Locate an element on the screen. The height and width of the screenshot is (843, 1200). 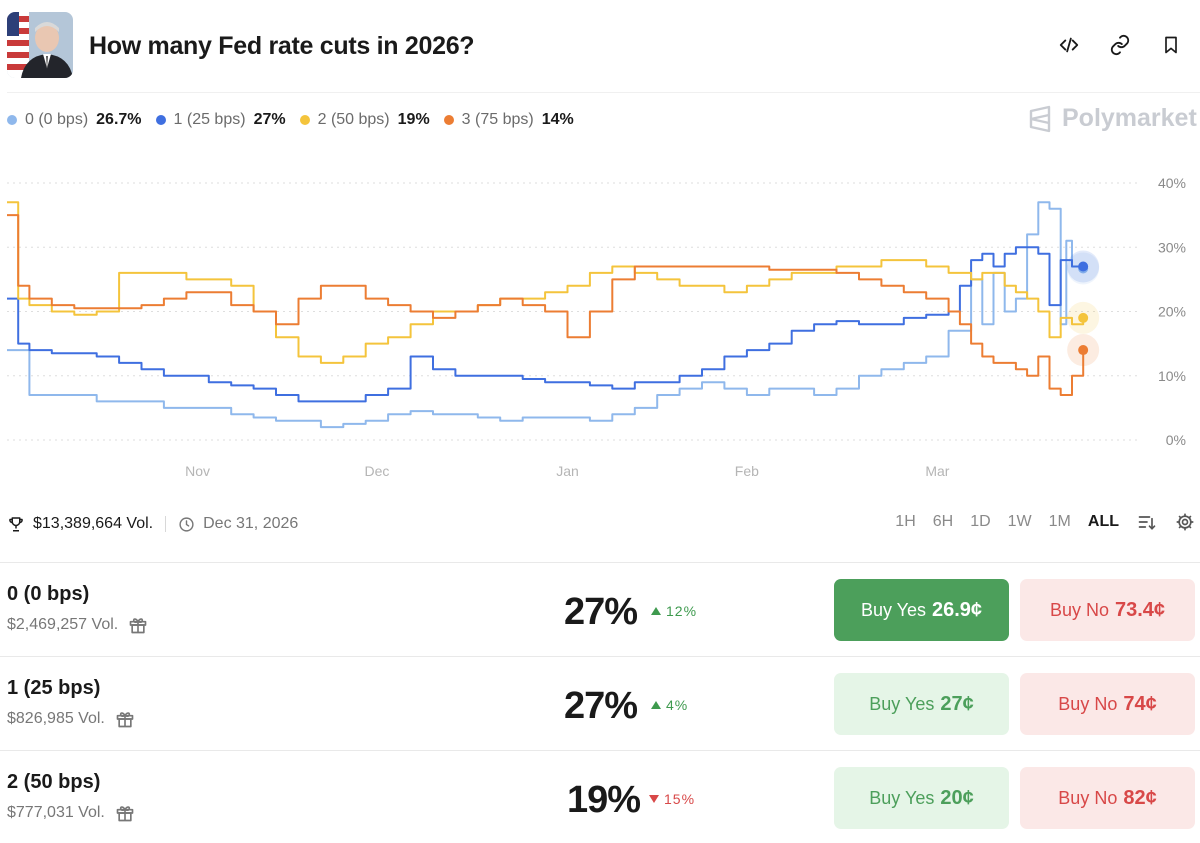
y-tick-label: 30% is located at coordinates (1172, 247).